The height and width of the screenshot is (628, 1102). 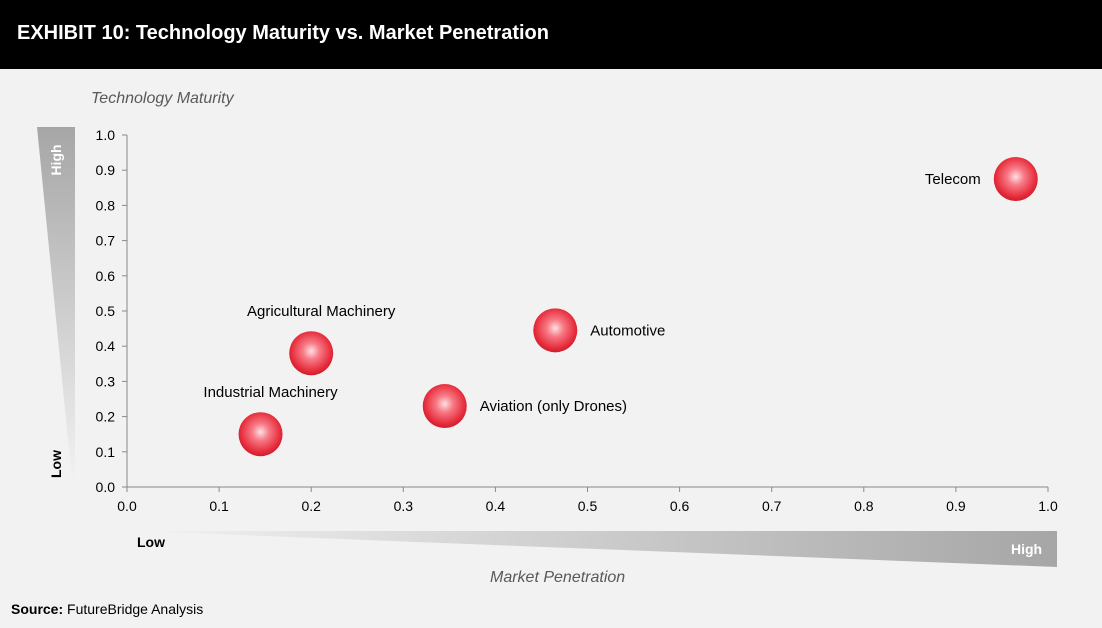 I want to click on y-indicator-high-label: High, so click(x=56, y=160).